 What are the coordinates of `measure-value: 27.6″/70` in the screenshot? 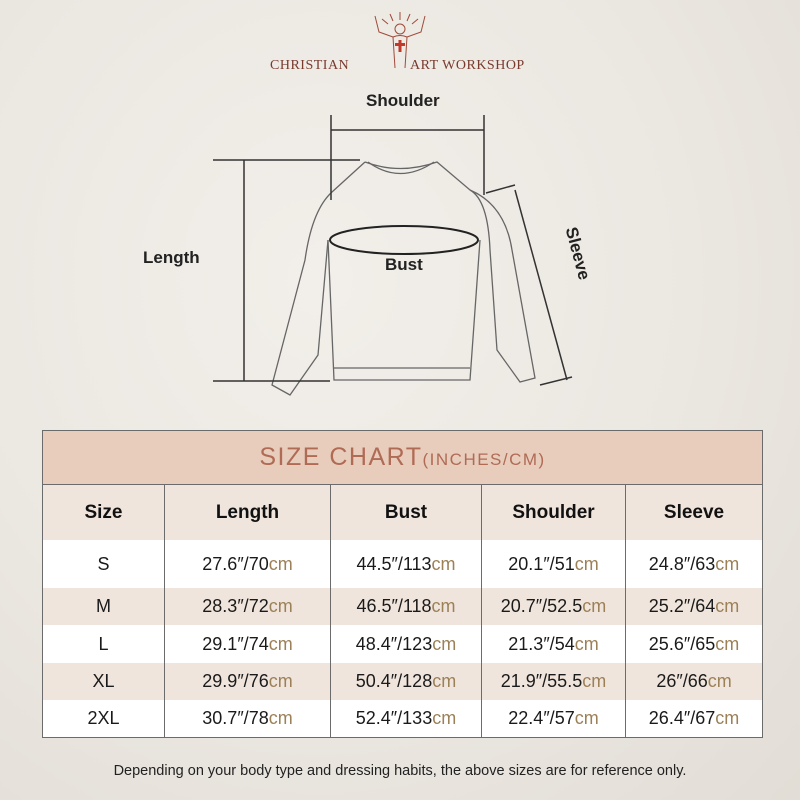 It's located at (235, 563).